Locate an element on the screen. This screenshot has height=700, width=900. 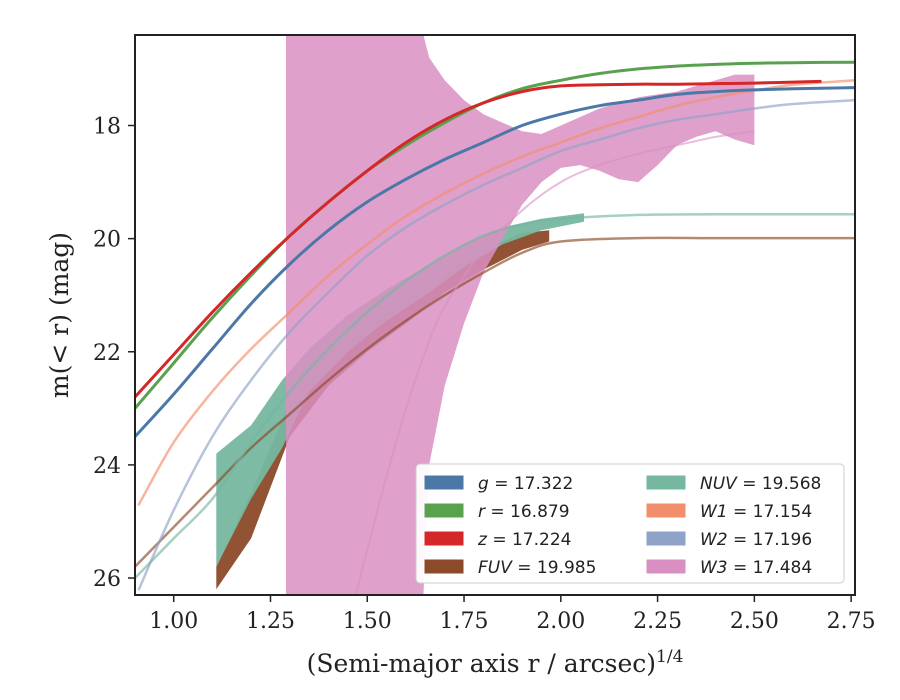
legend-swatch-w3 is located at coordinates (666, 566).